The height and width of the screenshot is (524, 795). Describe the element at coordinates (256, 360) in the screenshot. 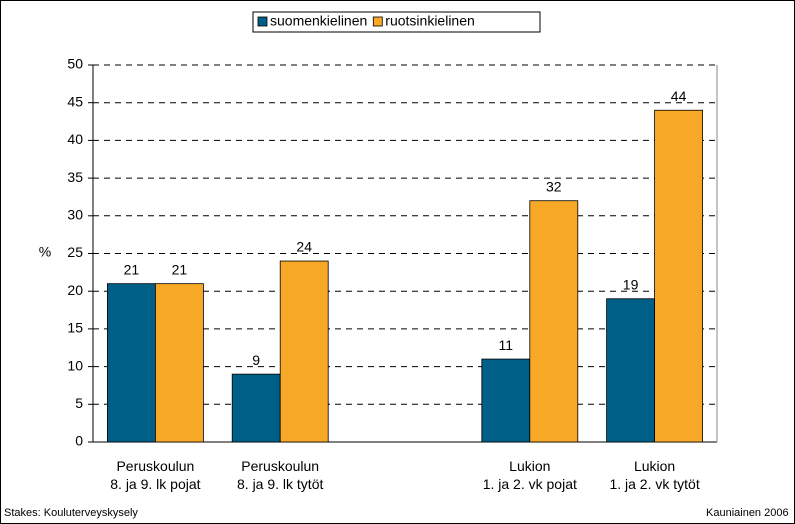

I see `data-label: 9` at that location.